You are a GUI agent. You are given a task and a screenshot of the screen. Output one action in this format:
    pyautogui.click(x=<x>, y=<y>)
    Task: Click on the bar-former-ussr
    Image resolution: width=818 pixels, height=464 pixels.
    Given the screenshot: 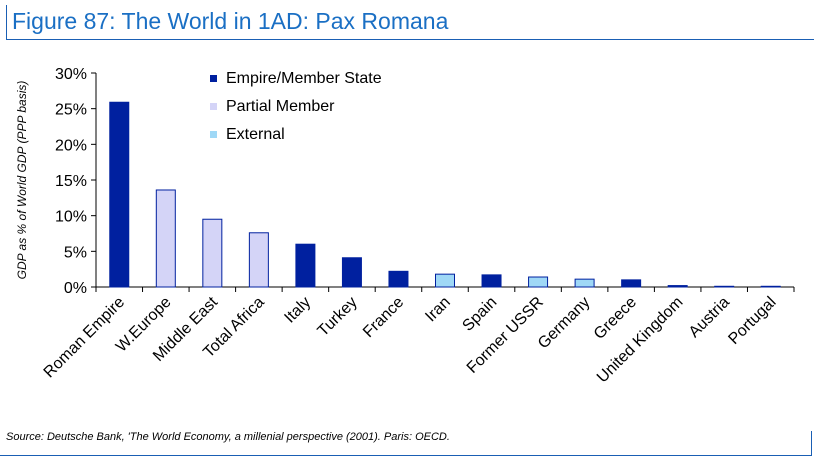 What is the action you would take?
    pyautogui.click(x=538, y=282)
    